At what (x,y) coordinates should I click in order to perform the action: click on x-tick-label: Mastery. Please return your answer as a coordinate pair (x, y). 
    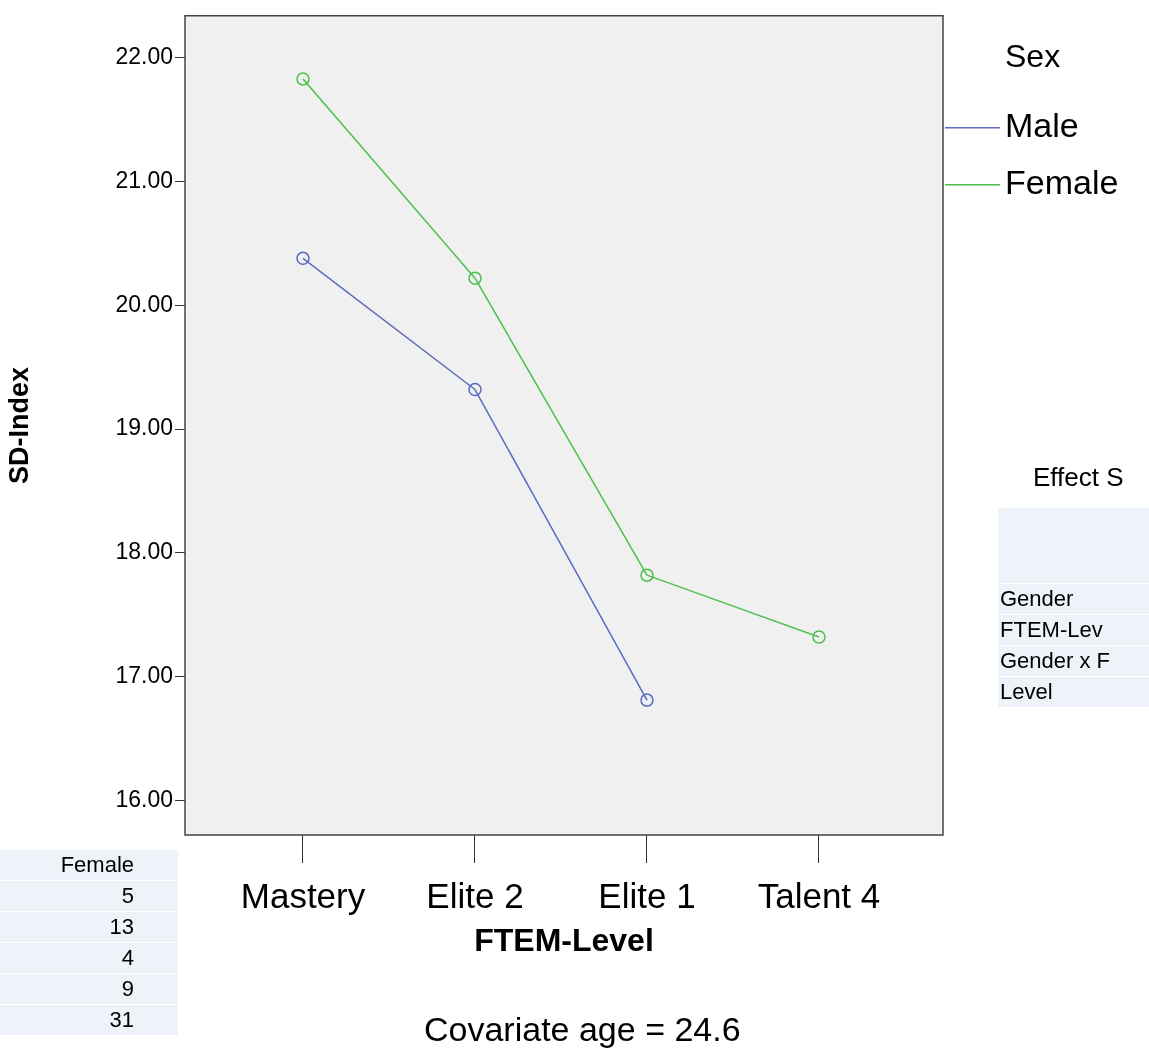
    Looking at the image, I should click on (303, 895).